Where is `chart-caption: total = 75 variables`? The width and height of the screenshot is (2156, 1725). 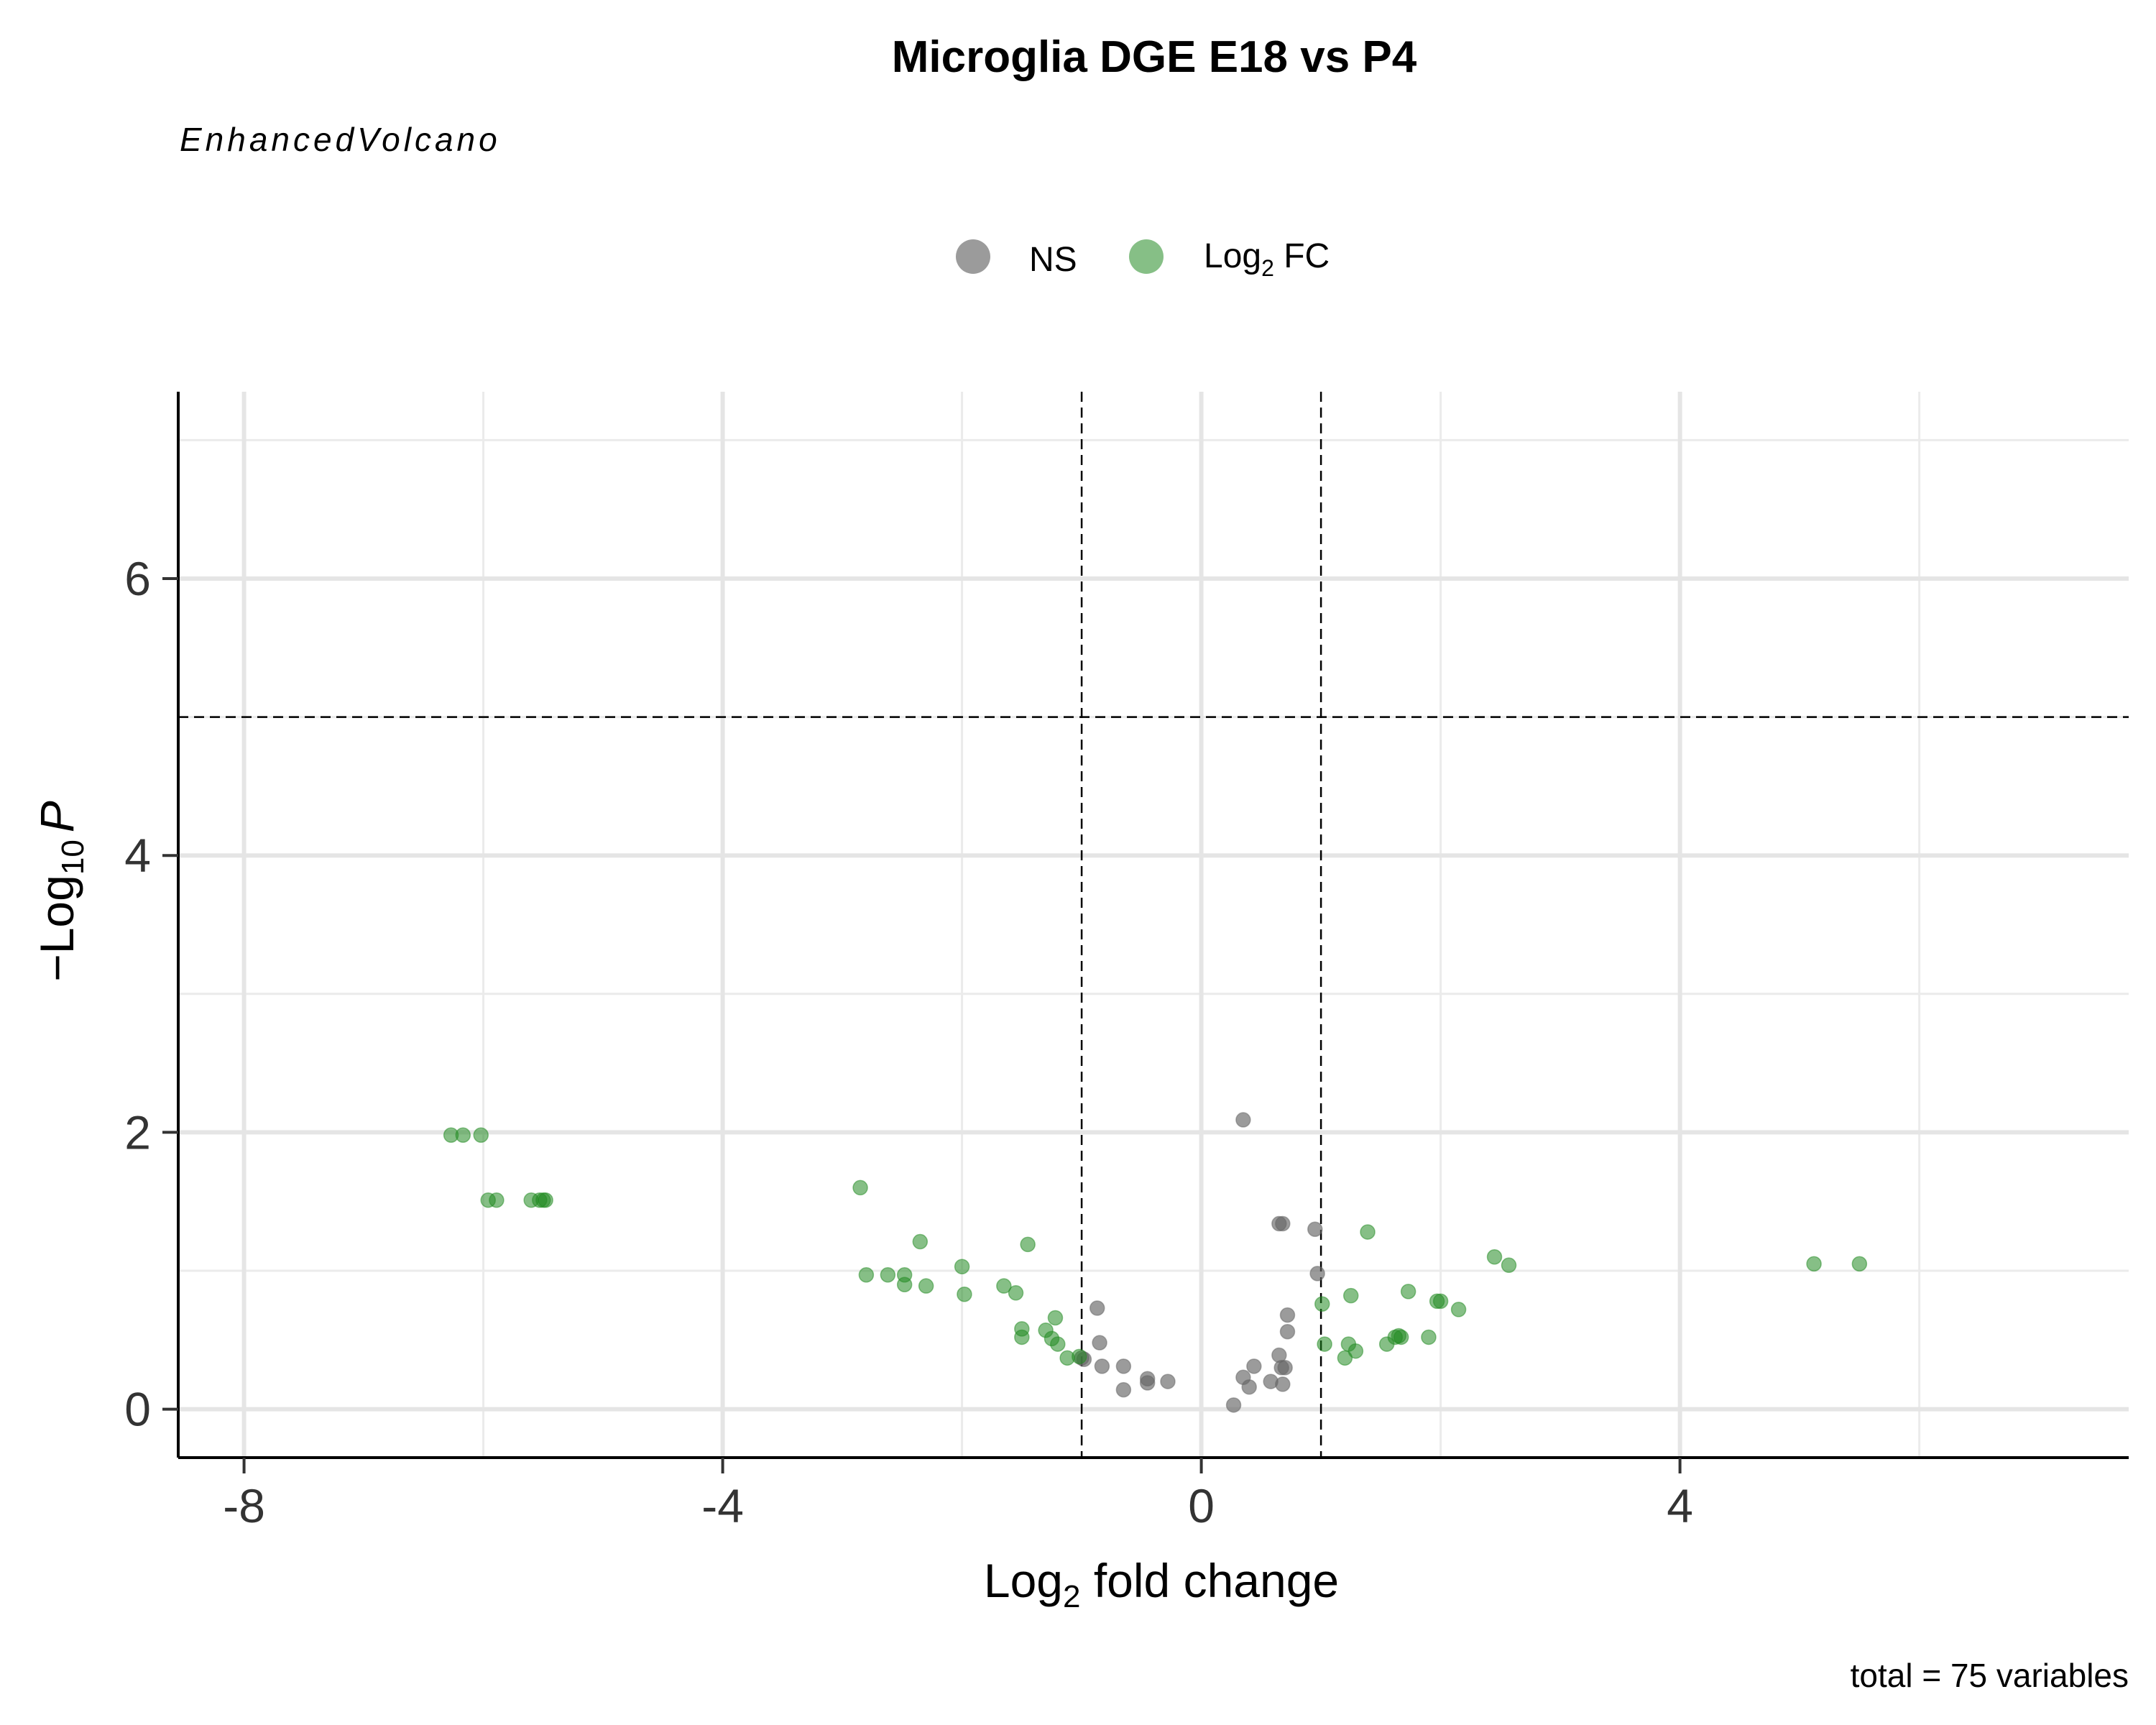
chart-caption: total = 75 variables is located at coordinates (1990, 1675).